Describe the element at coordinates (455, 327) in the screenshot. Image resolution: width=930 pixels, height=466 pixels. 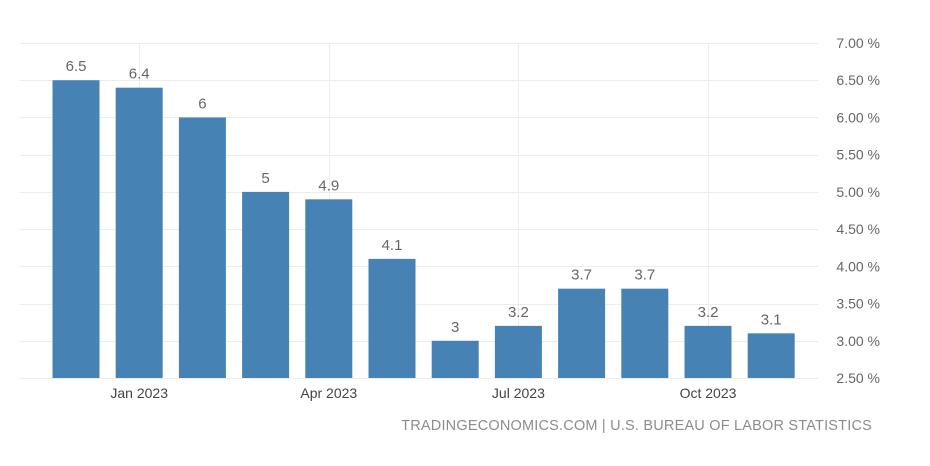
I see `data-label: 3` at that location.